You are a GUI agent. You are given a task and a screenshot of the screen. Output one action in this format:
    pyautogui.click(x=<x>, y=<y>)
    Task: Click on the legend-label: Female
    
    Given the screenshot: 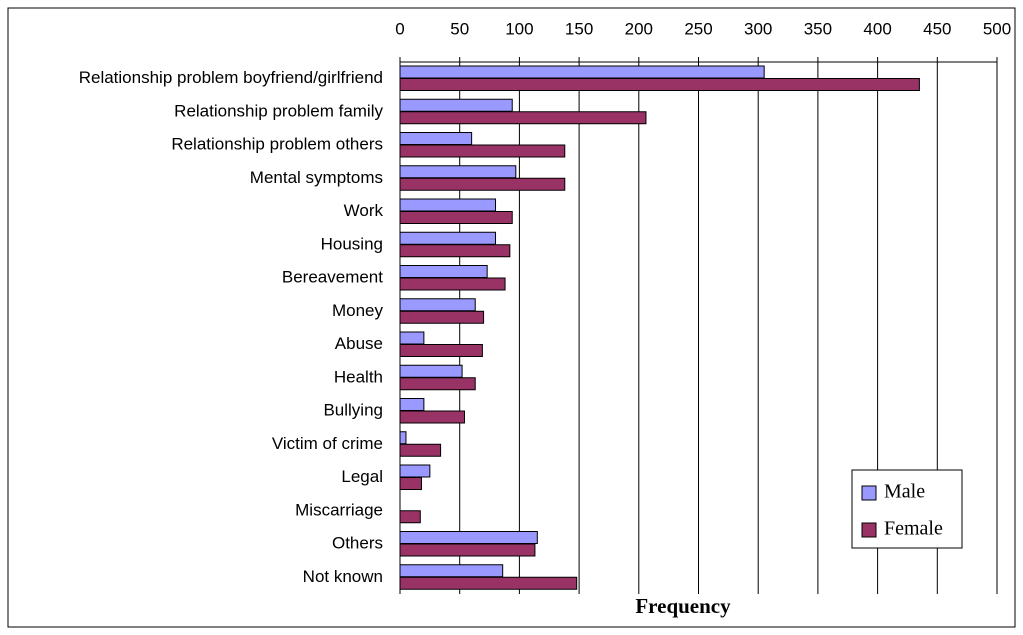 What is the action you would take?
    pyautogui.click(x=913, y=529)
    